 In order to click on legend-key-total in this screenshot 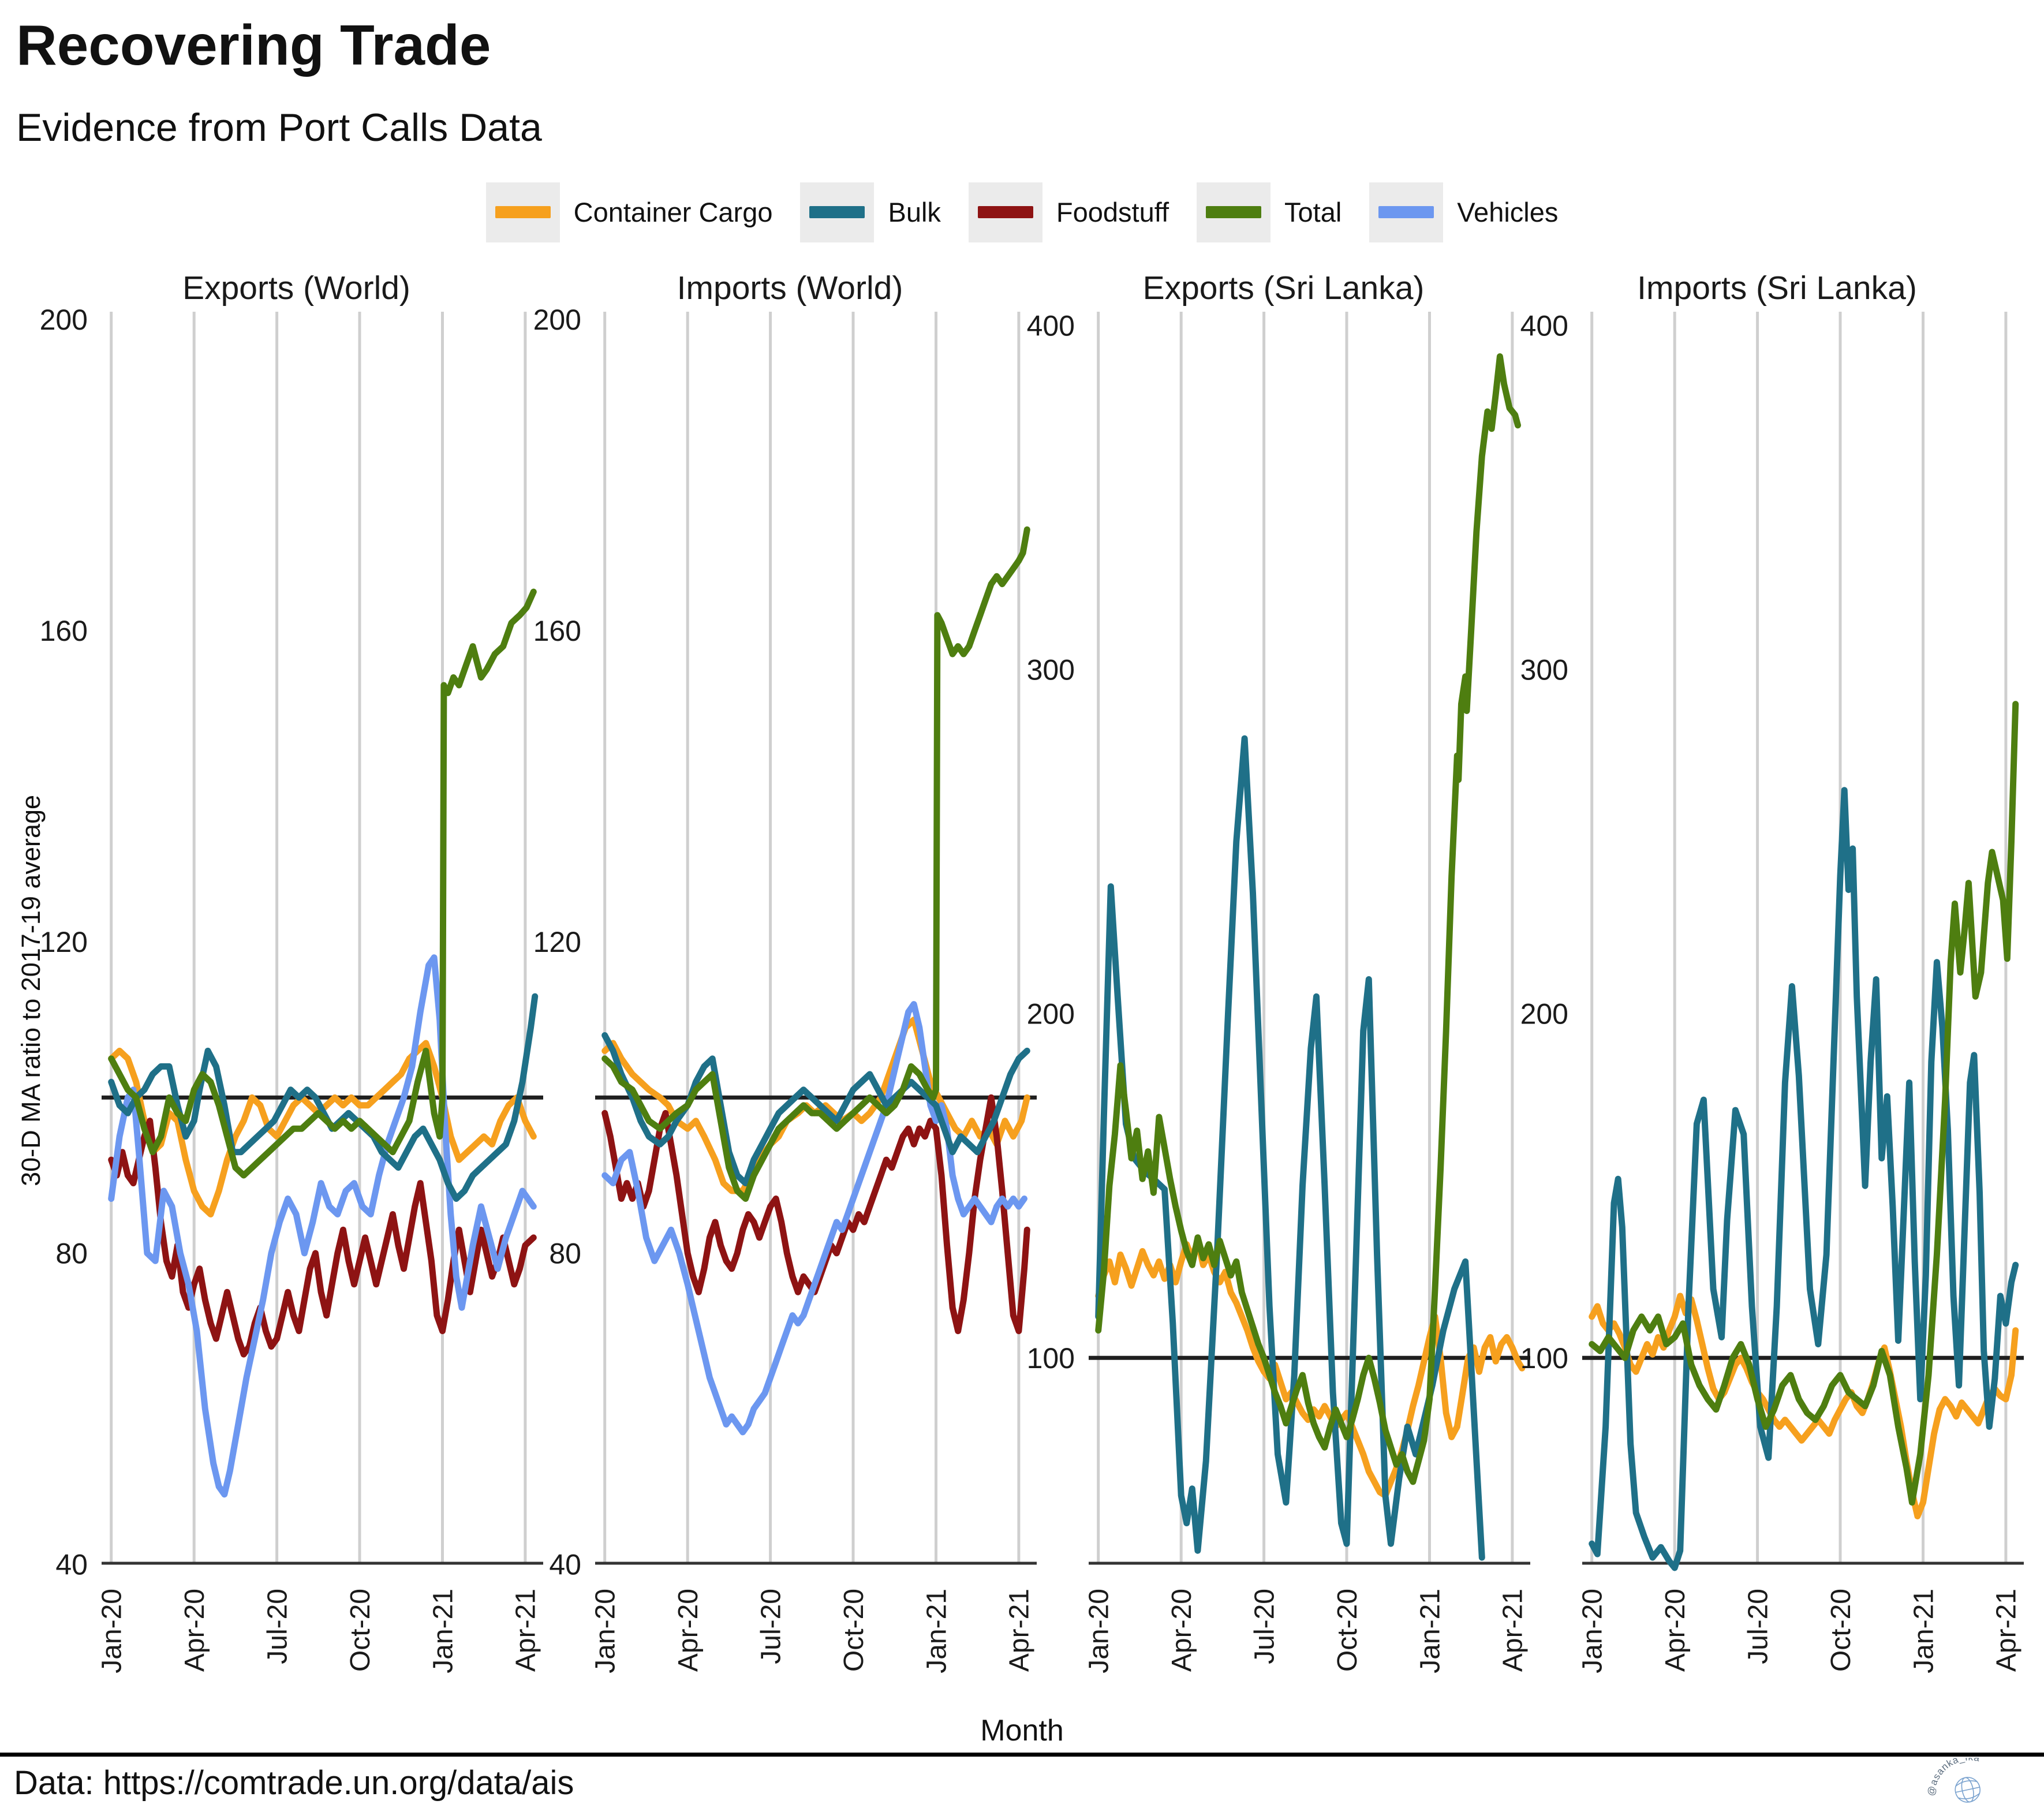, I will do `click(1234, 212)`.